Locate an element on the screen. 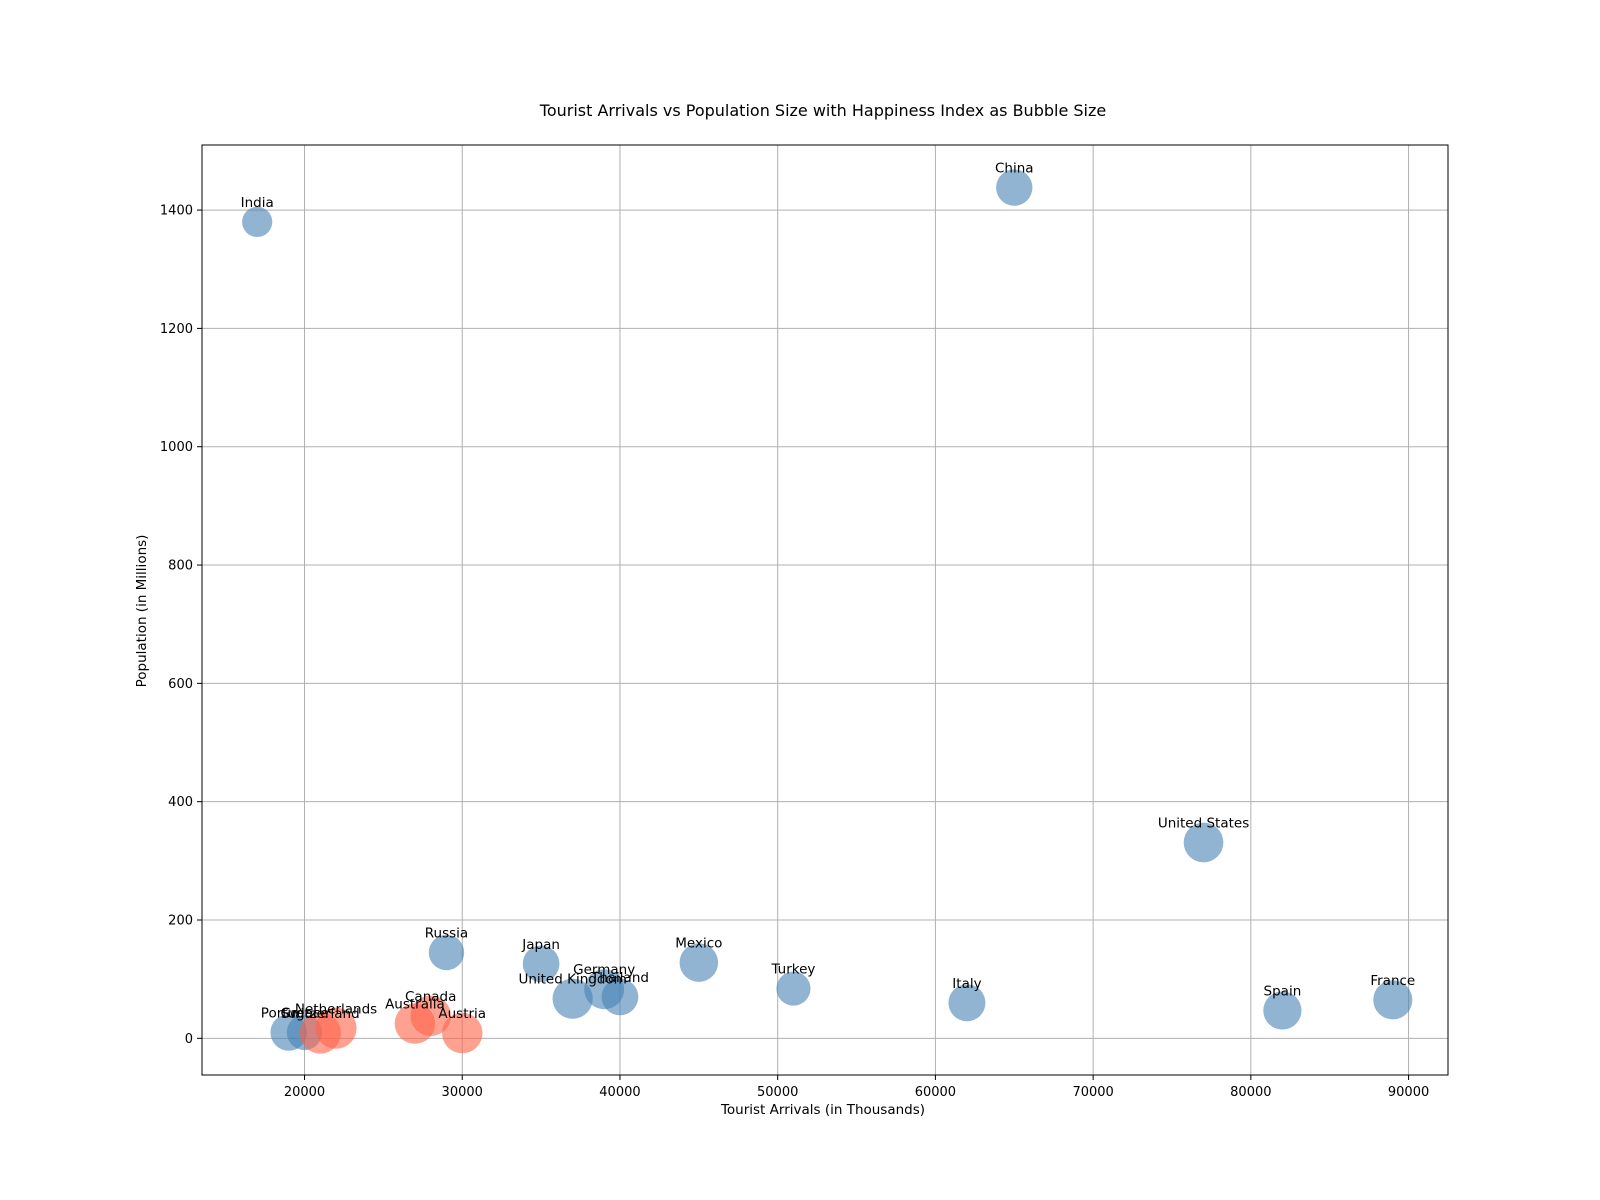  point-label: Switzerland is located at coordinates (320, 1014).